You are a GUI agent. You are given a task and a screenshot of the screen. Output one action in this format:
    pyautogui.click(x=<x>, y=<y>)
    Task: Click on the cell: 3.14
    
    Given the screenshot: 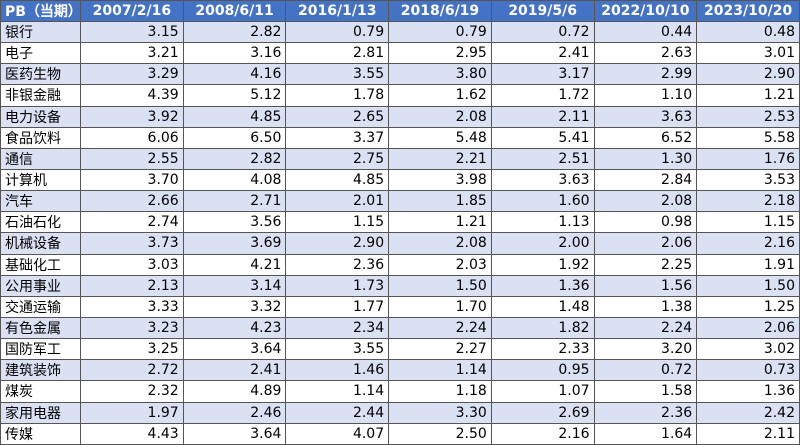 What is the action you would take?
    pyautogui.click(x=234, y=285)
    